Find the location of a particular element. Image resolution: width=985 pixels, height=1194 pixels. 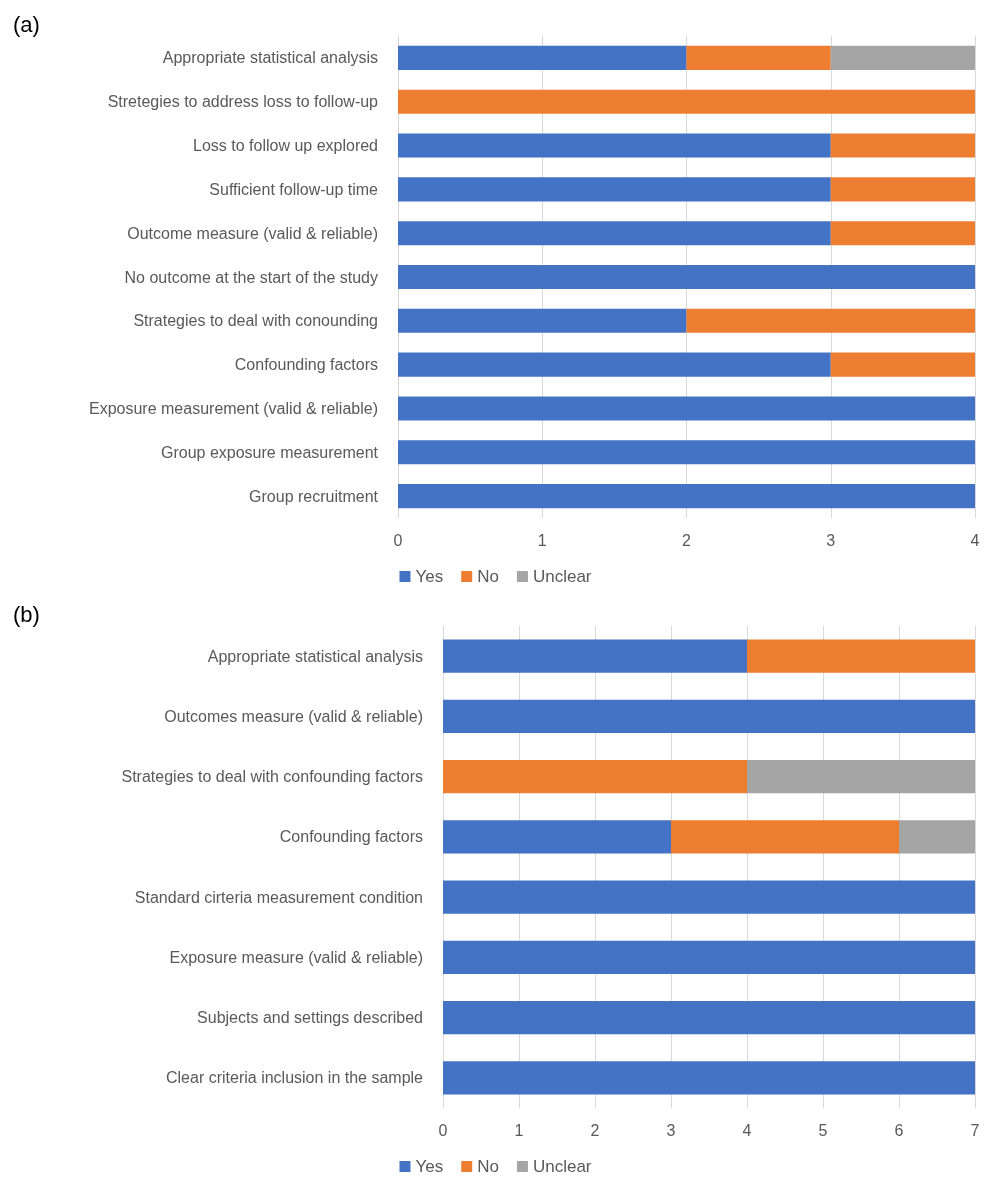

y-tick-label: Outcome measure (valid & reliable) is located at coordinates (252, 233).